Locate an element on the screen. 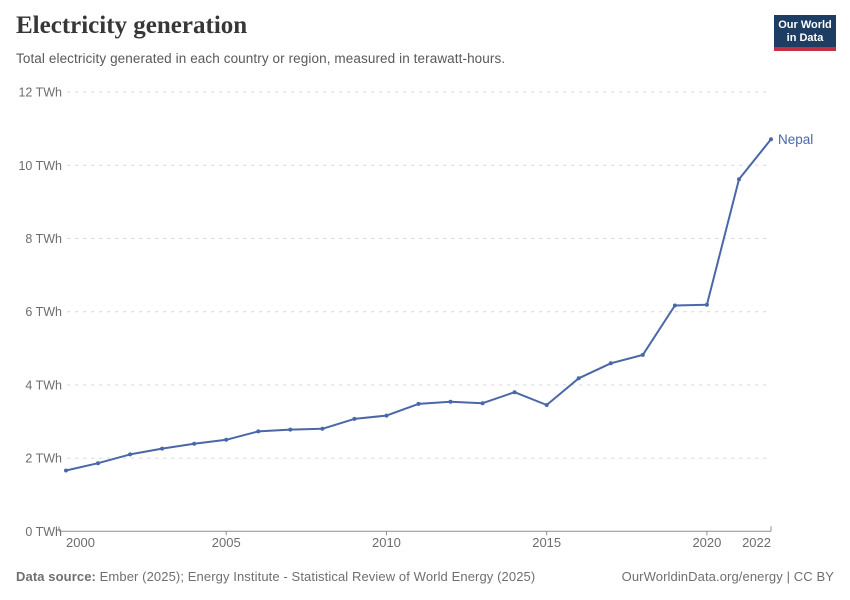 The width and height of the screenshot is (850, 600). entity-label: Nepal is located at coordinates (795, 139).